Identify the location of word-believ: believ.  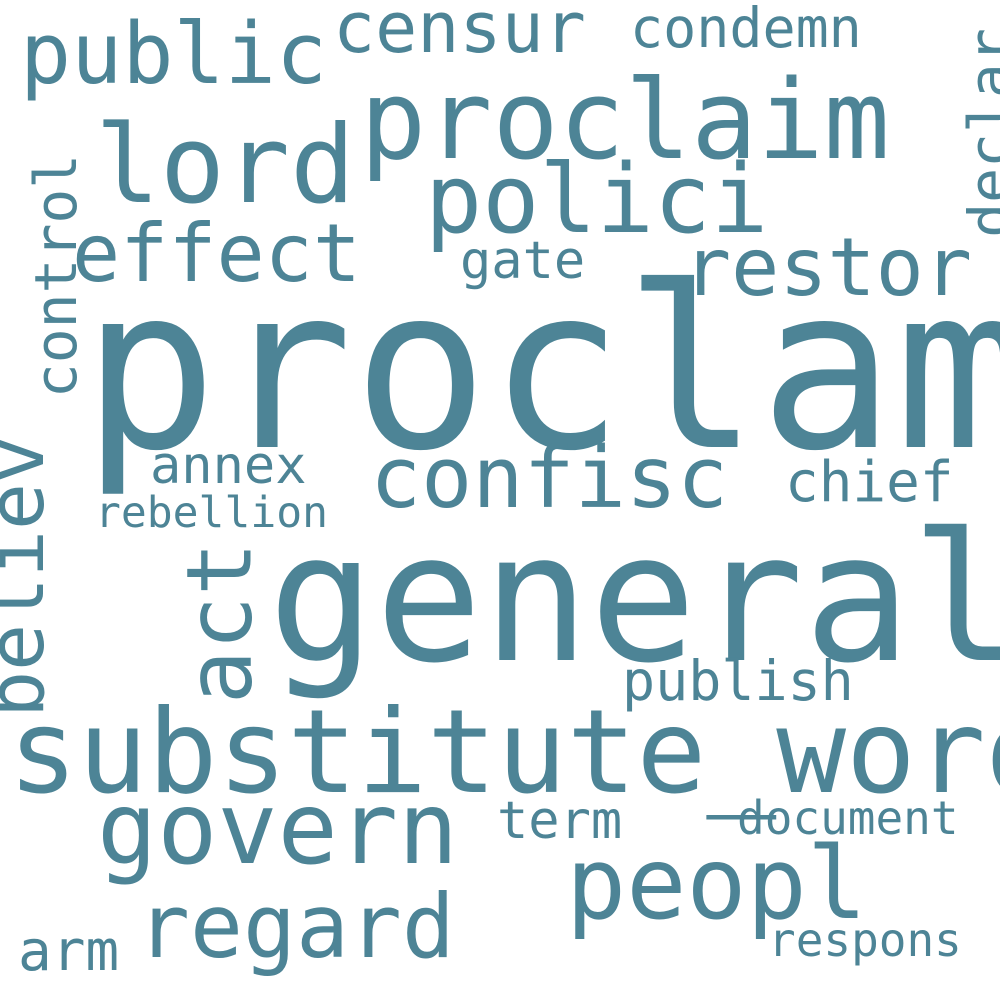
(31, 577).